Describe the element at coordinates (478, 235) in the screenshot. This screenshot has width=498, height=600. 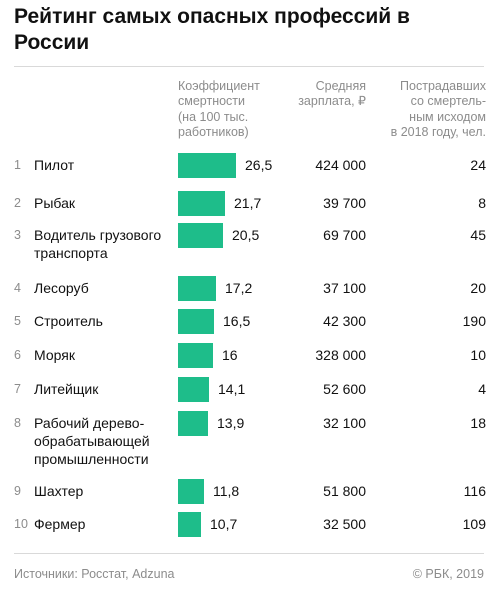
I see `row-victims: 45` at that location.